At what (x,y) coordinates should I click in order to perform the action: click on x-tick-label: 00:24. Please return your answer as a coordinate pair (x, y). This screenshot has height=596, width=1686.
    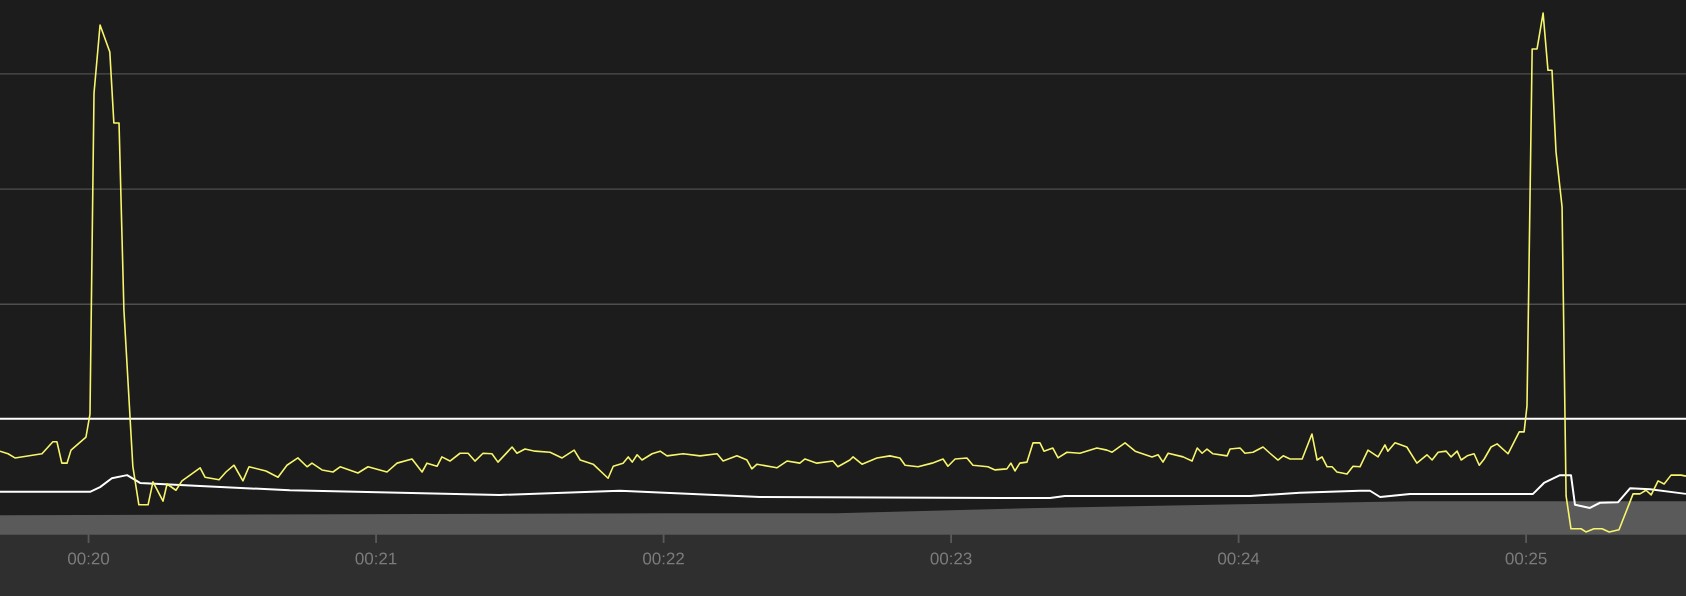
    Looking at the image, I should click on (1239, 558).